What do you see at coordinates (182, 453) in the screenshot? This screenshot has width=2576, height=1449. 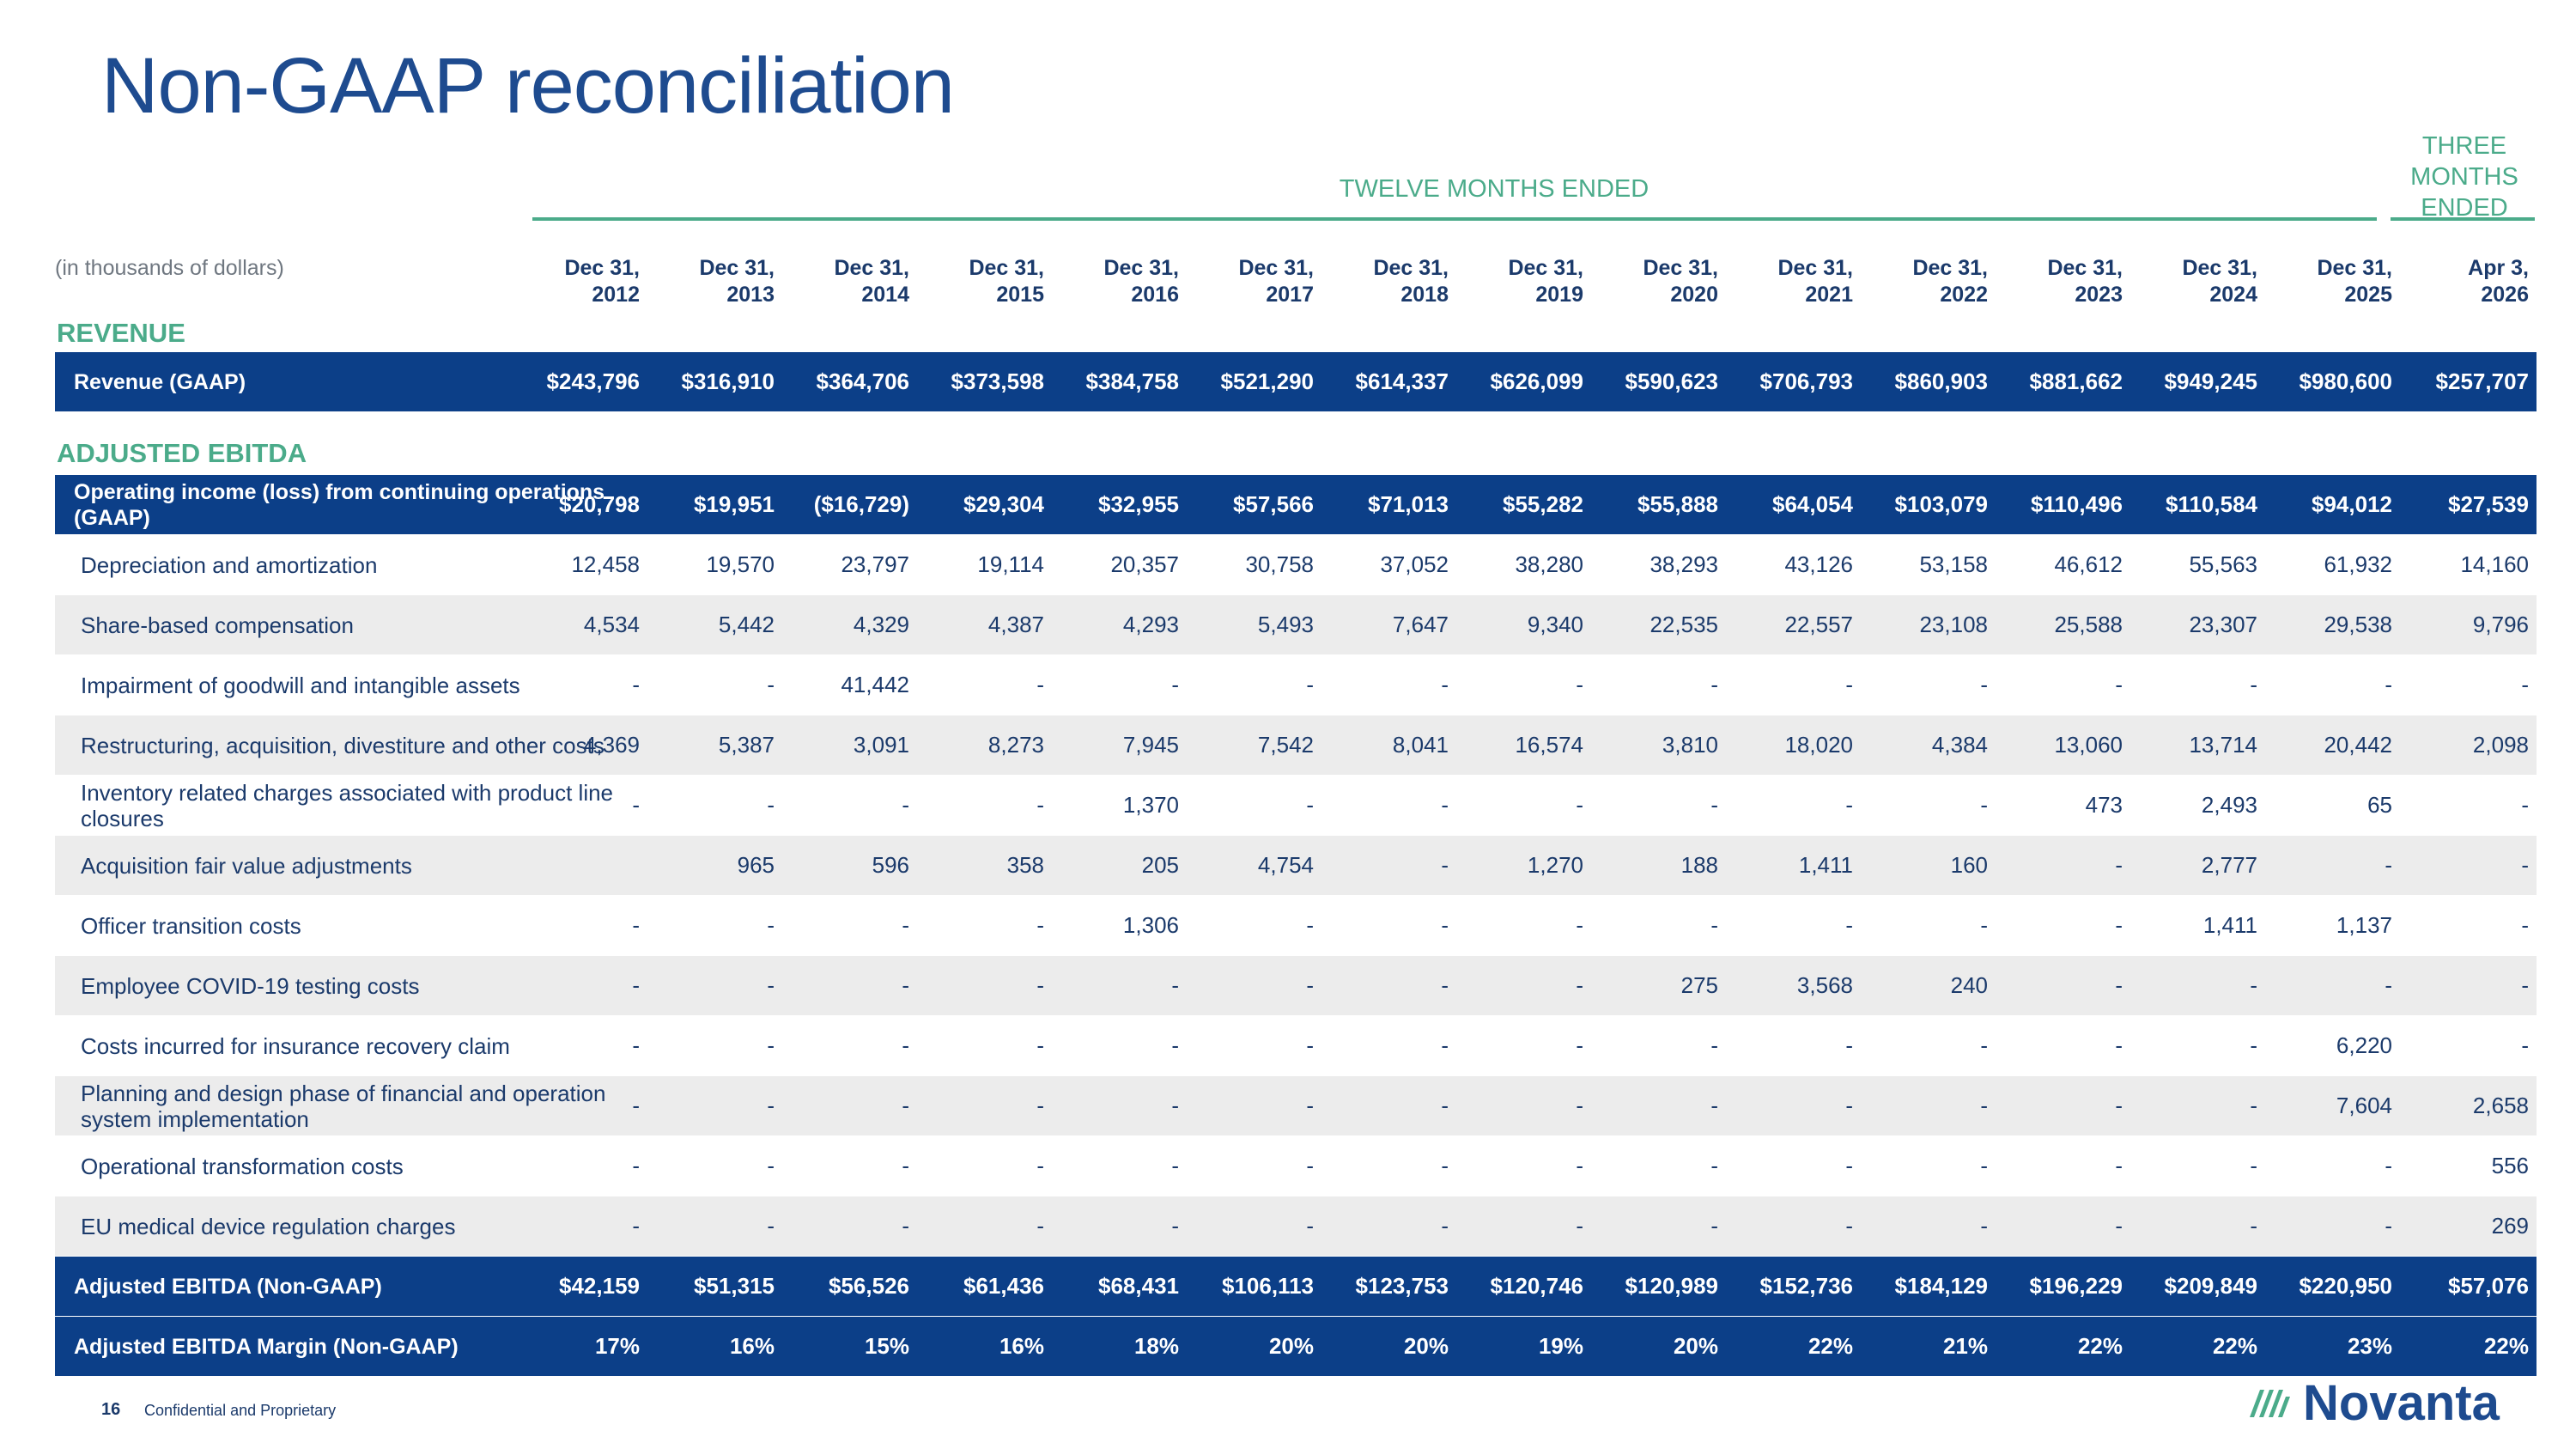 I see `section-adjusted-ebitda: ADJUSTED EBITDA` at bounding box center [182, 453].